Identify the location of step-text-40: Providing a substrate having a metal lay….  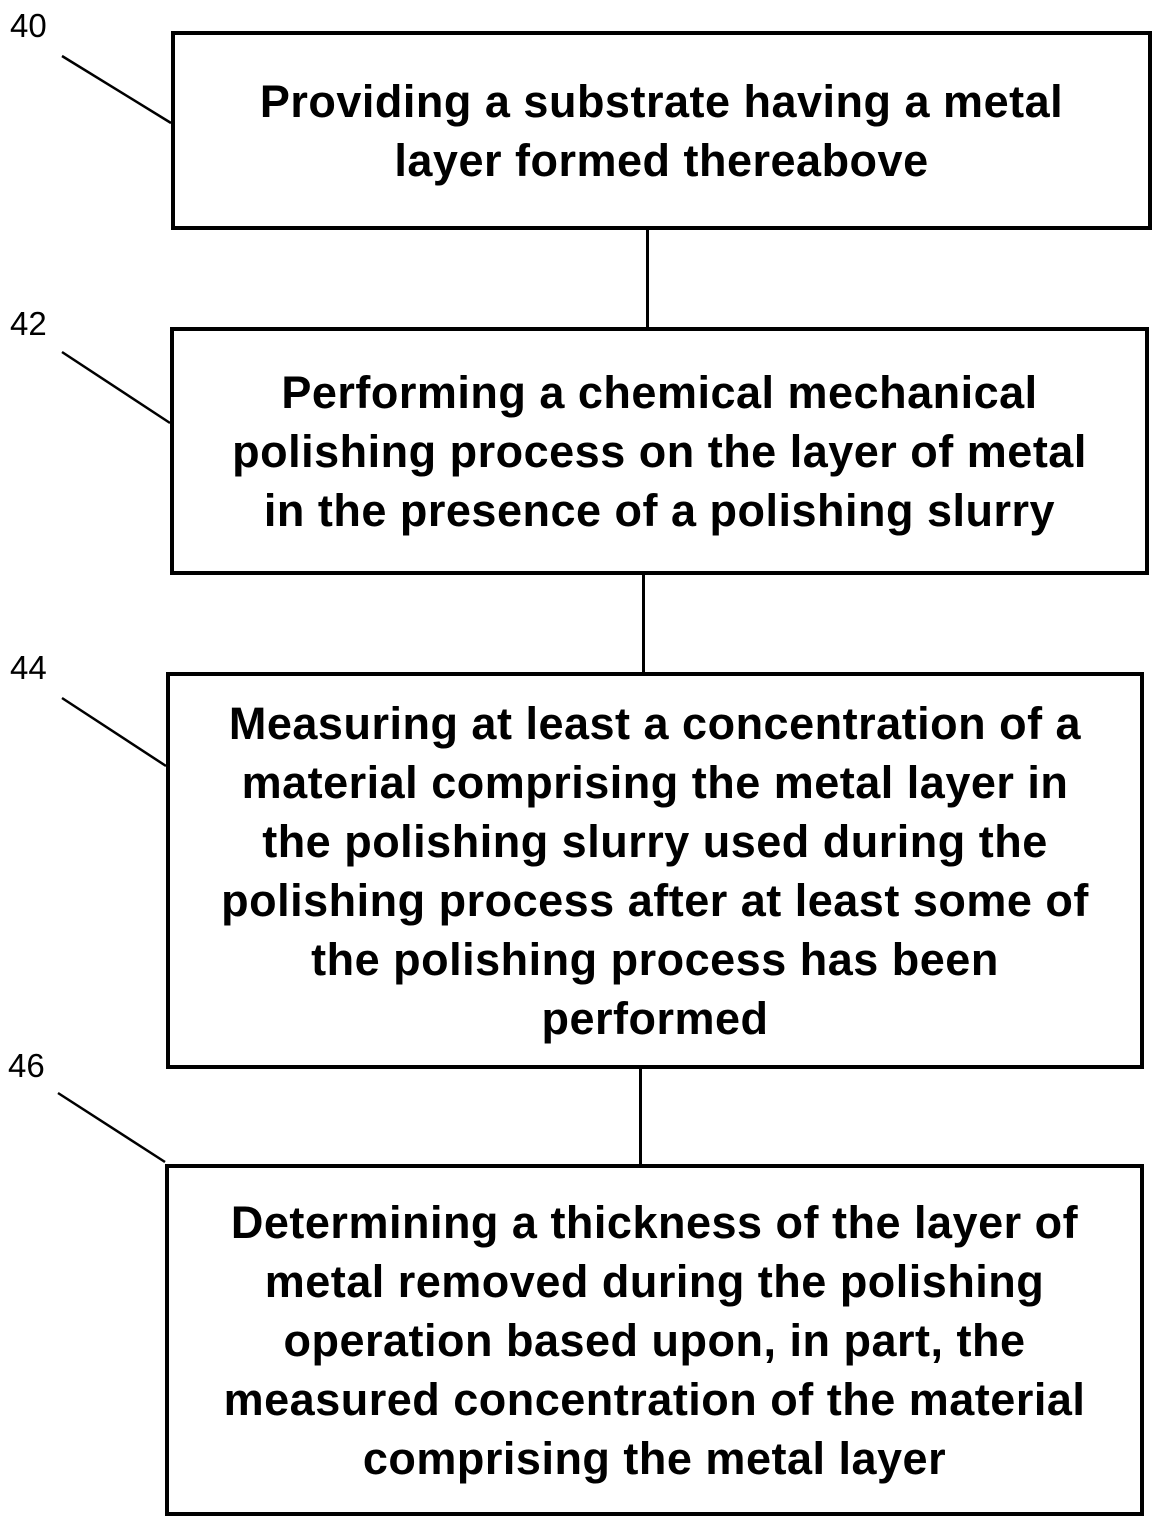
(661, 131).